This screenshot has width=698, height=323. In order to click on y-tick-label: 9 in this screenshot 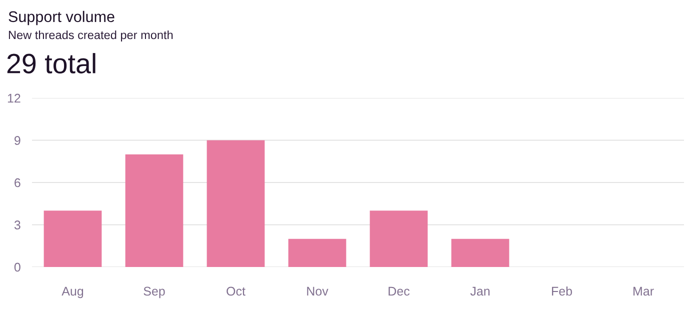, I will do `click(17, 140)`.